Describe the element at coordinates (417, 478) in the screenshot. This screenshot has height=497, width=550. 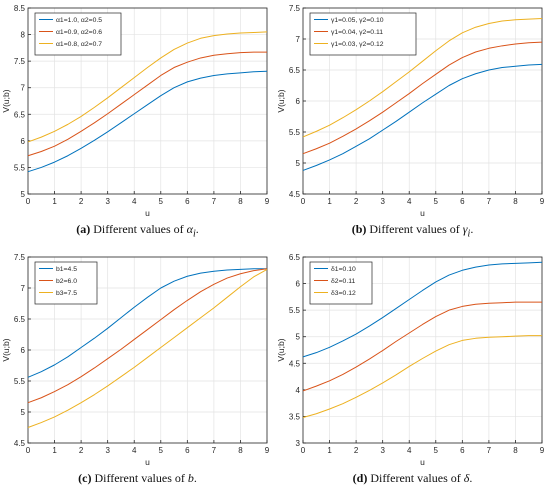
I see `caption-d-text: Different values of` at that location.